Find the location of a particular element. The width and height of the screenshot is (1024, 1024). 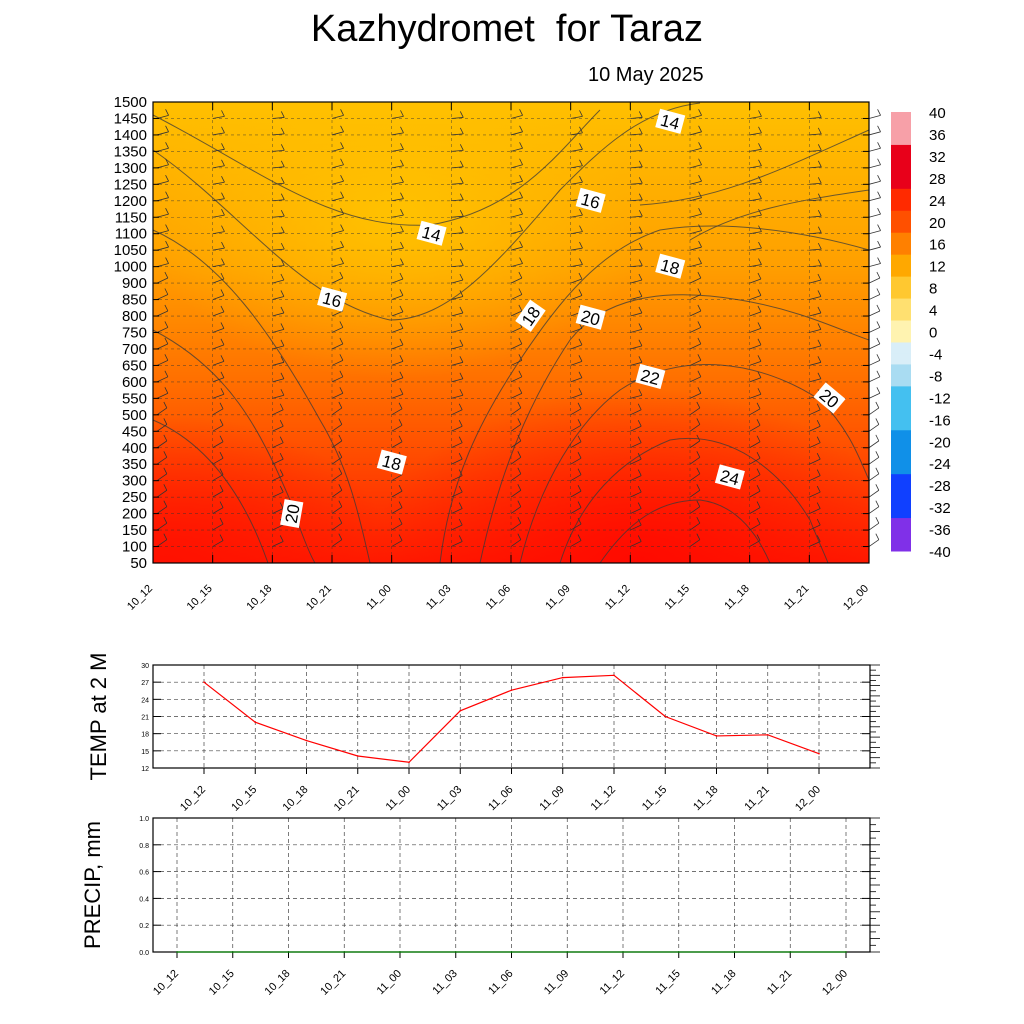

contour-label: 14 is located at coordinates (431, 234).